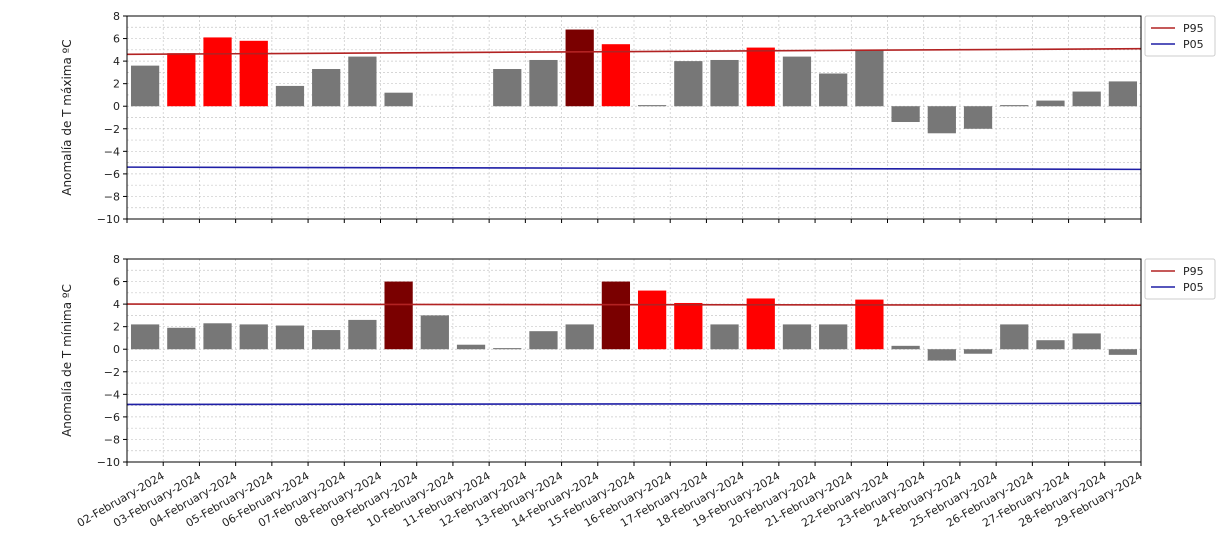 This screenshot has width=1223, height=556. Describe the element at coordinates (67, 360) in the screenshot. I see `y-axis-title: Anomalía de T mínima ºC` at that location.